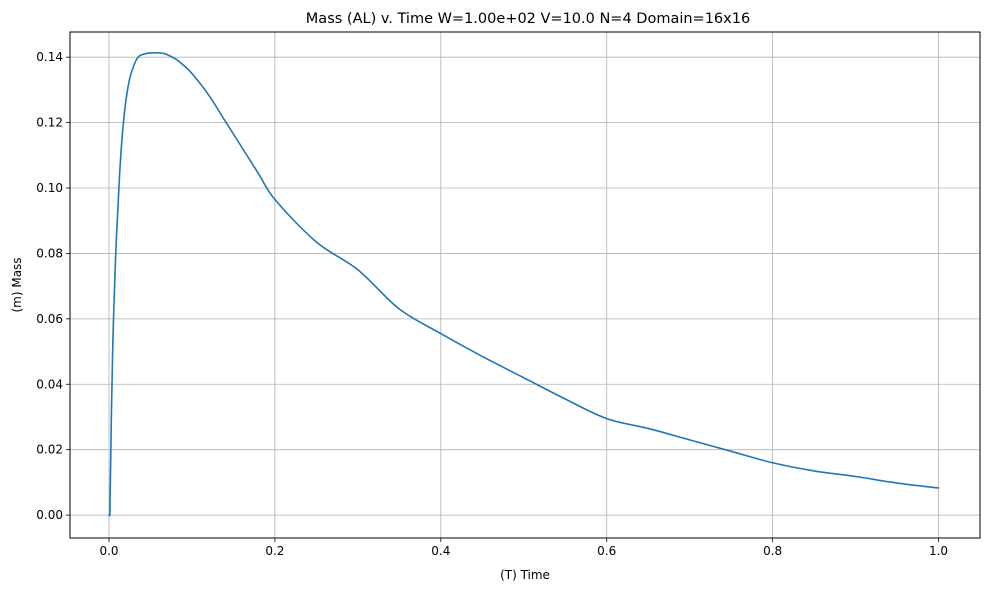 The width and height of the screenshot is (989, 594). I want to click on y-tick-label: 0.02, so click(49, 450).